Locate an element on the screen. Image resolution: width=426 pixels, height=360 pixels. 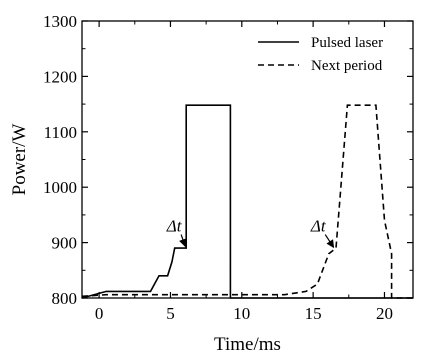
x-tick-label-15: 15 is located at coordinates (313, 313).